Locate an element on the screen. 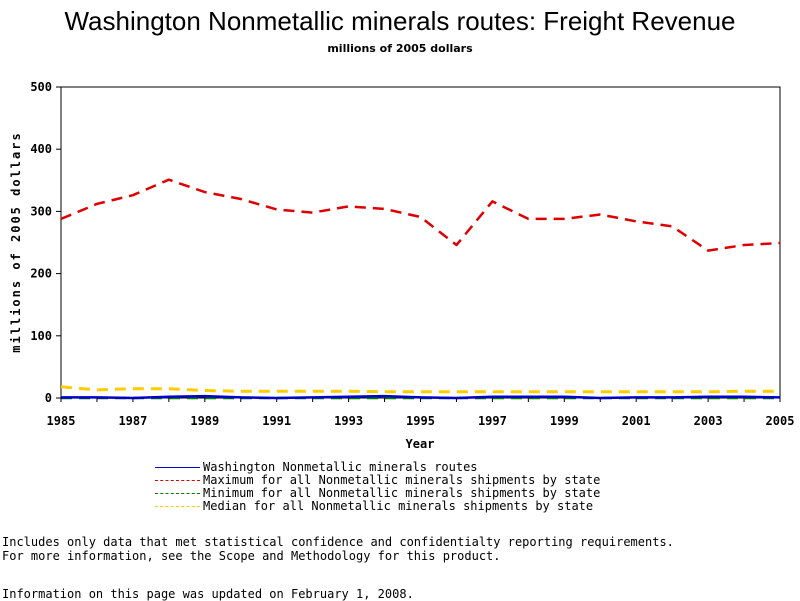  series-line-median is located at coordinates (420, 389).